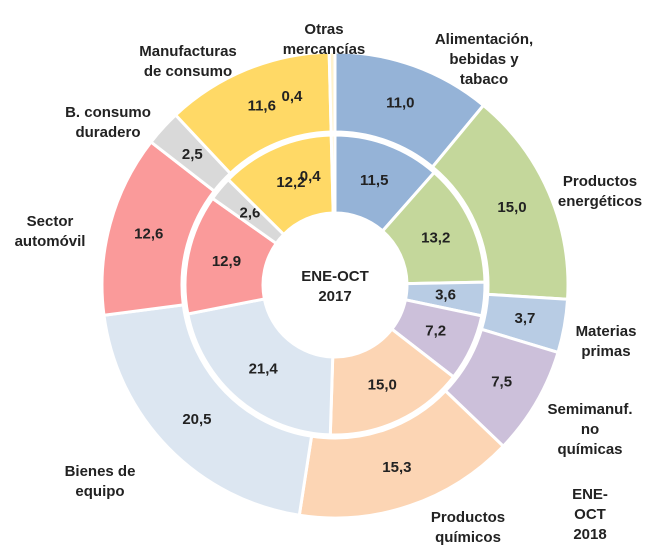 Image resolution: width=652 pixels, height=555 pixels. I want to click on category-label: B. consumo duradero, so click(108, 122).